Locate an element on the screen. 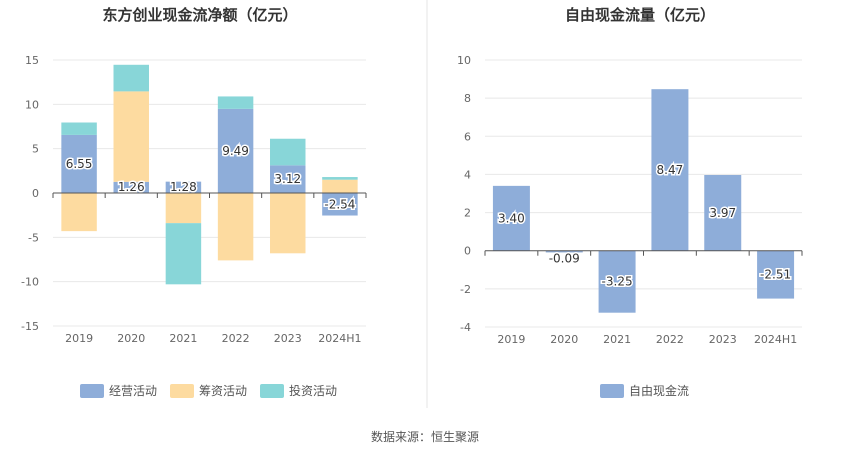  data-label: 1.28 is located at coordinates (183, 187).